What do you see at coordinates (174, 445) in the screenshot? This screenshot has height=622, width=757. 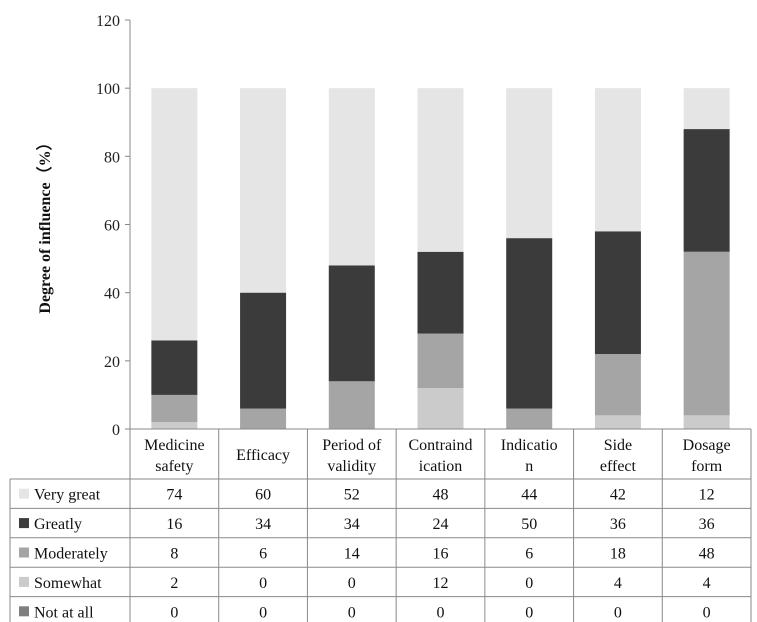 I see `category-label: Medicine` at bounding box center [174, 445].